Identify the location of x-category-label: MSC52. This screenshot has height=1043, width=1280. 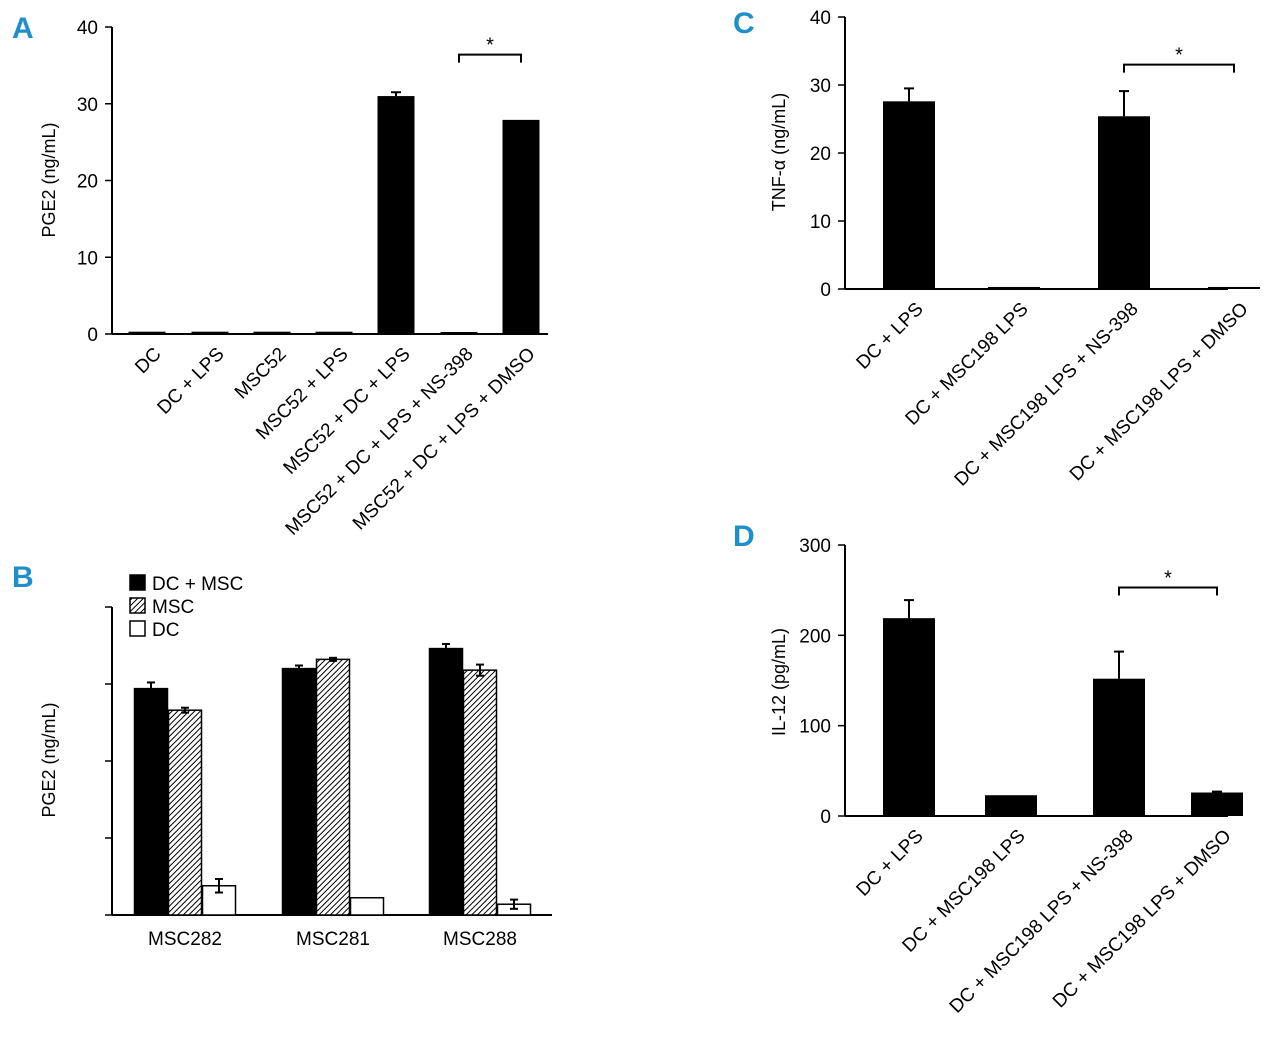
(261, 374).